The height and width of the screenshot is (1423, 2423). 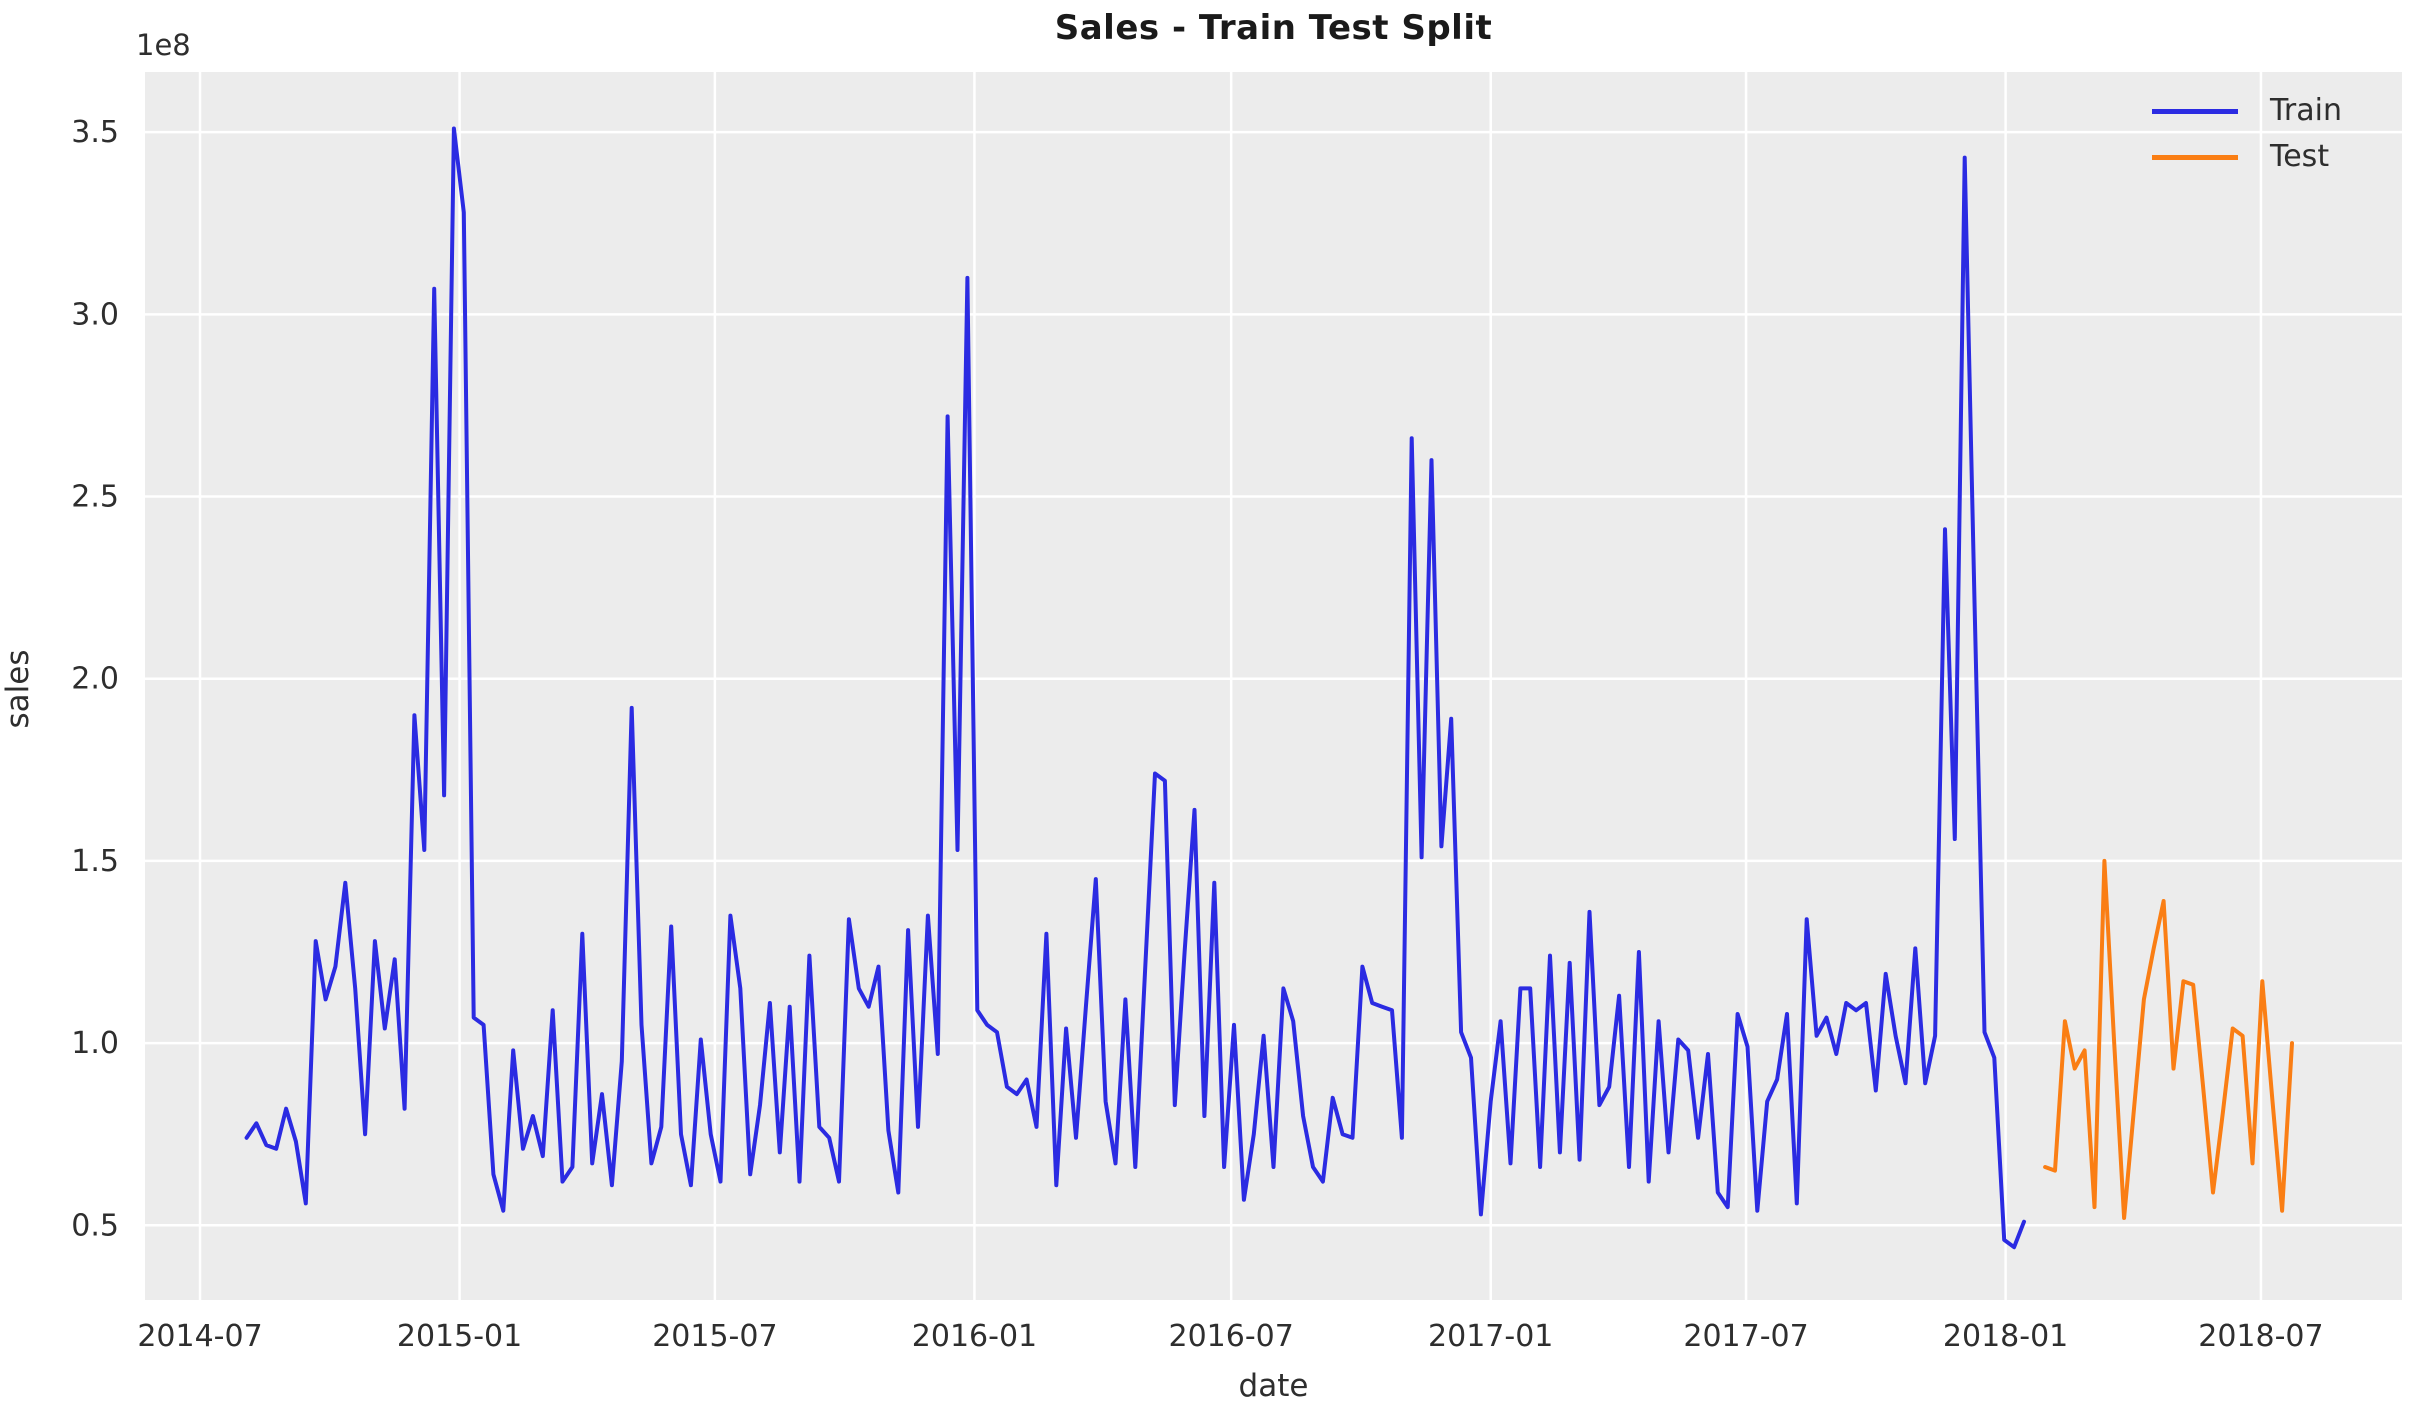 What do you see at coordinates (714, 1336) in the screenshot?
I see `x-tick-label: 2015-07` at bounding box center [714, 1336].